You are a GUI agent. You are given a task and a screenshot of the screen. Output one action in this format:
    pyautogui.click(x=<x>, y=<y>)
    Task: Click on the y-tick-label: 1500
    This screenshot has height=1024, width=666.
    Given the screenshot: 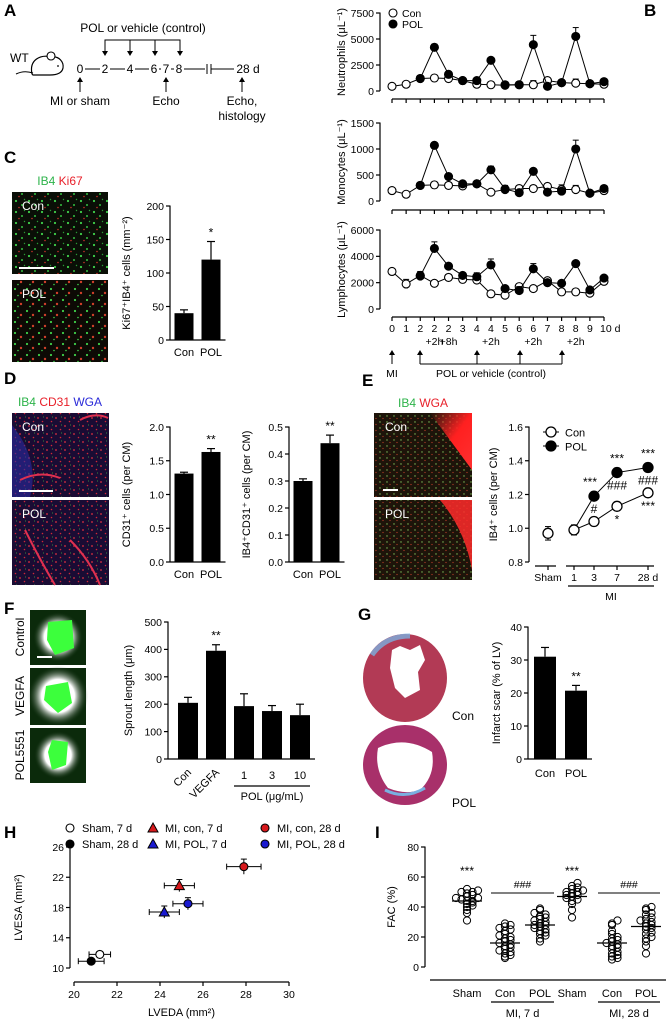 What is the action you would take?
    pyautogui.click(x=363, y=124)
    